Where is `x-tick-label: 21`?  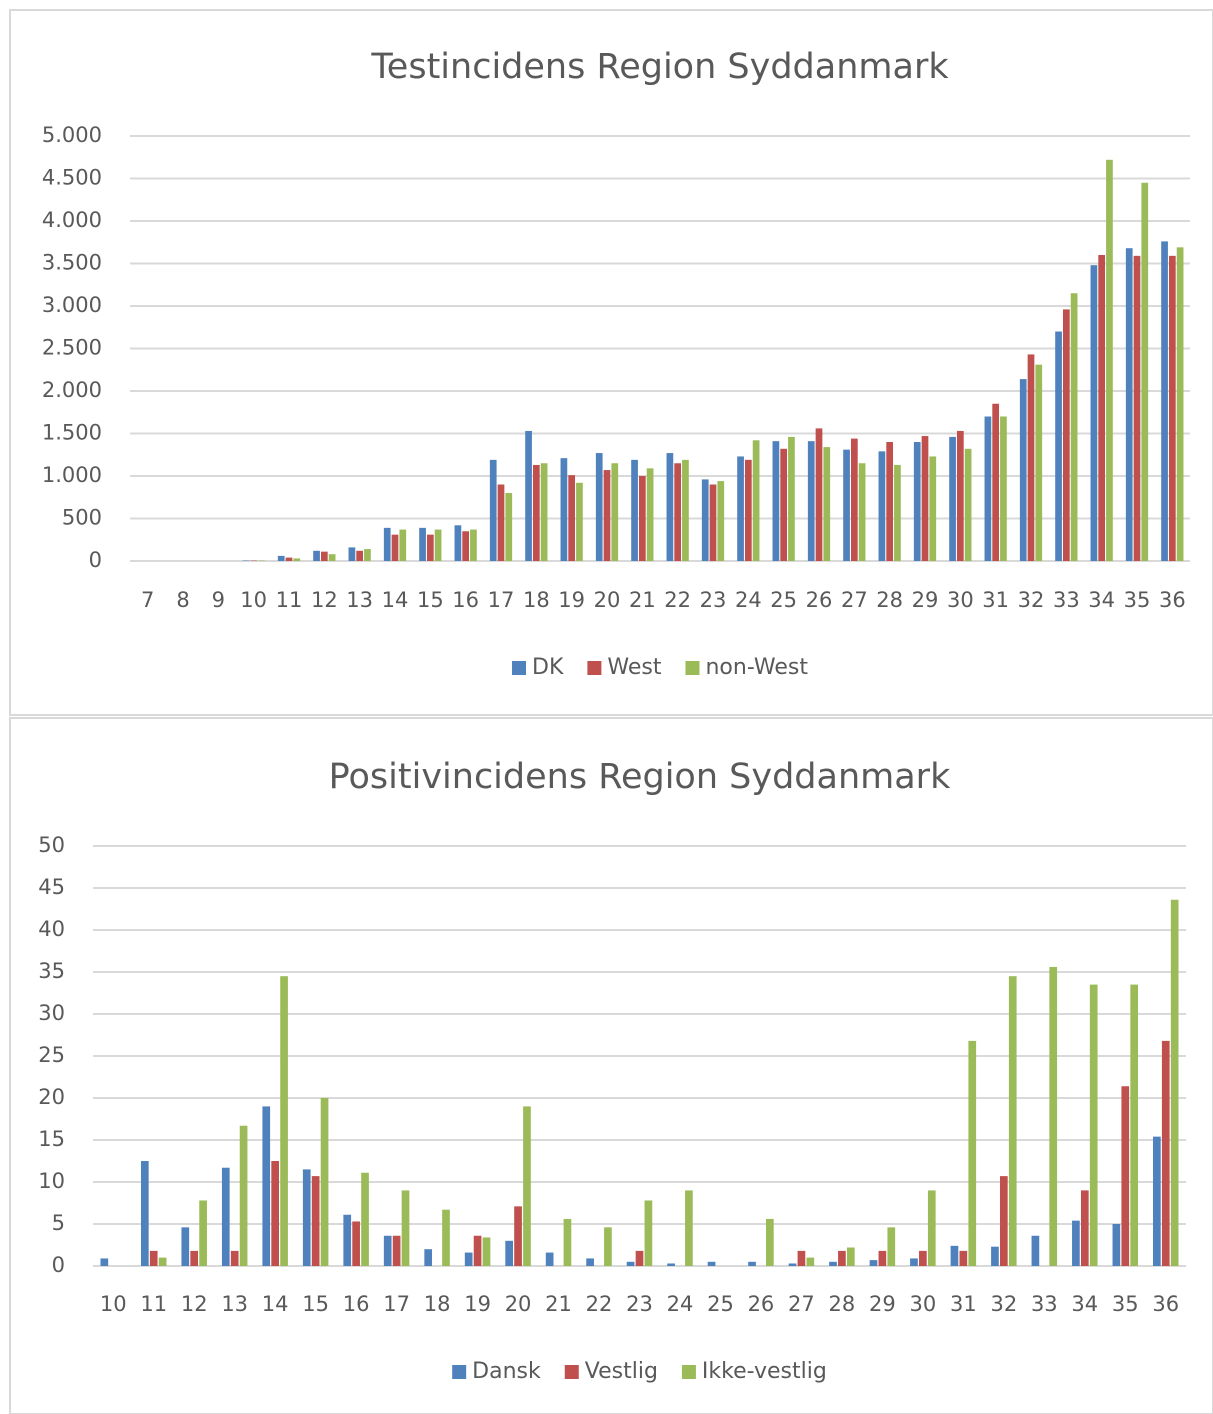 x-tick-label: 21 is located at coordinates (642, 600).